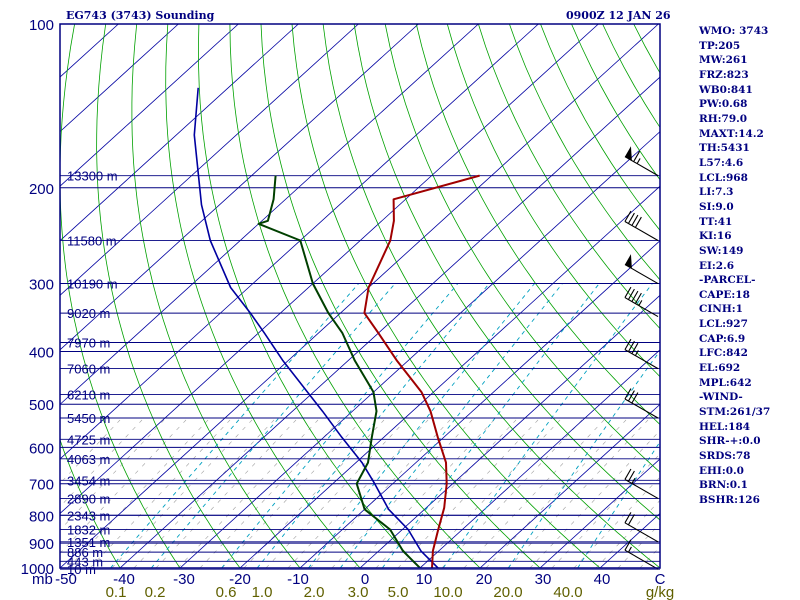 This screenshot has width=800, height=600. I want to click on temperature-tick-label: -10, so click(298, 579).